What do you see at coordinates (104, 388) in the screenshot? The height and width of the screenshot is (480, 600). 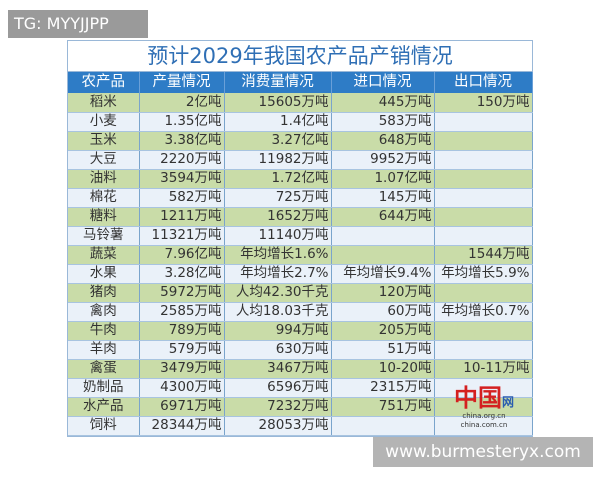 I see `product-name-cell: 奶制品` at bounding box center [104, 388].